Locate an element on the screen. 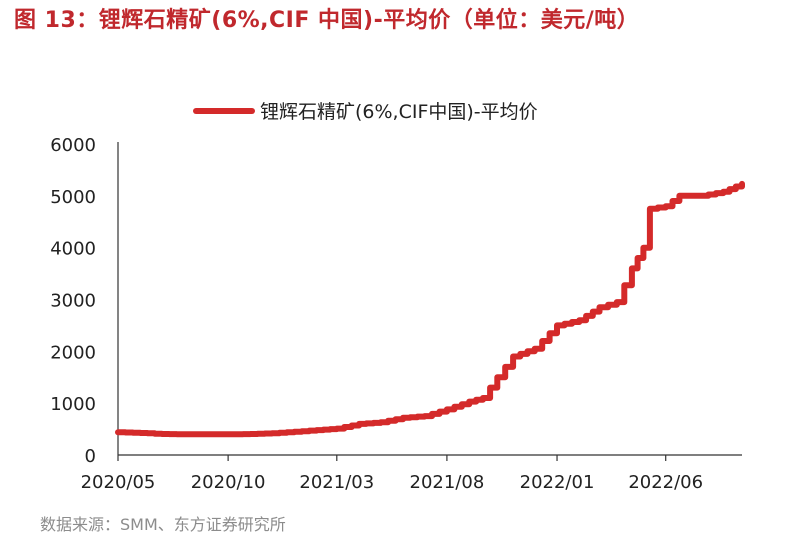 This screenshot has height=538, width=800. x-tick-label: 2022/01 is located at coordinates (557, 482).